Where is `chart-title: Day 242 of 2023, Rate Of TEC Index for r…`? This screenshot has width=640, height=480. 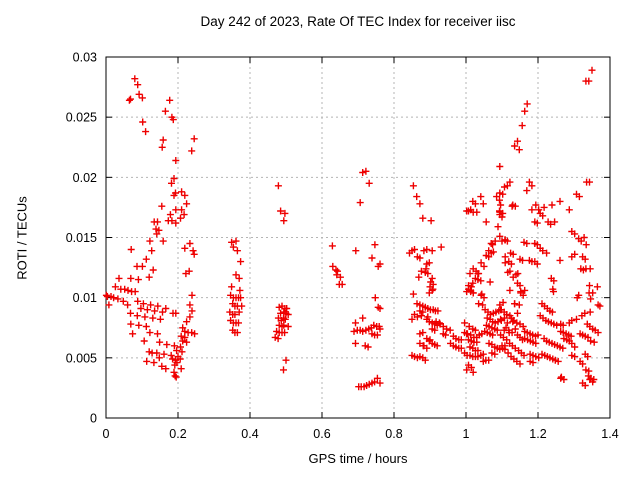 chart-title: Day 242 of 2023, Rate Of TEC Index for r… is located at coordinates (358, 21).